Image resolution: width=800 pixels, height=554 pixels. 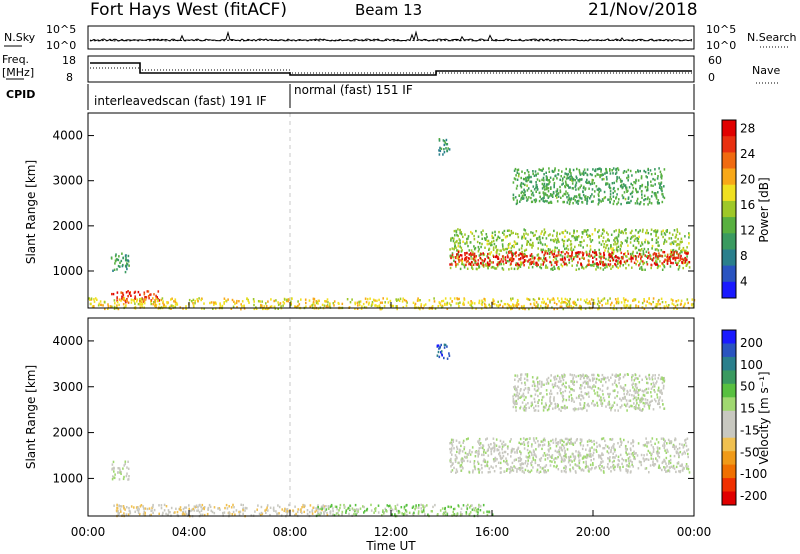 I want to click on velocity-xtick-label: 16:00, so click(x=492, y=532).